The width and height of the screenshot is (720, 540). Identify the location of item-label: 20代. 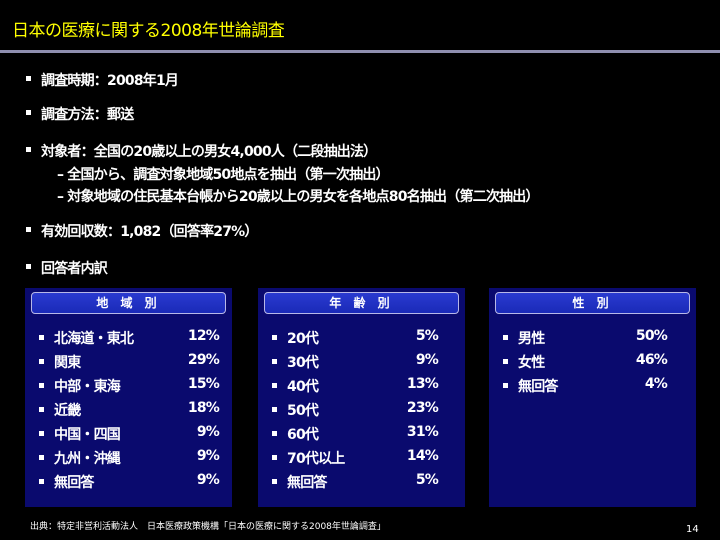
(303, 339).